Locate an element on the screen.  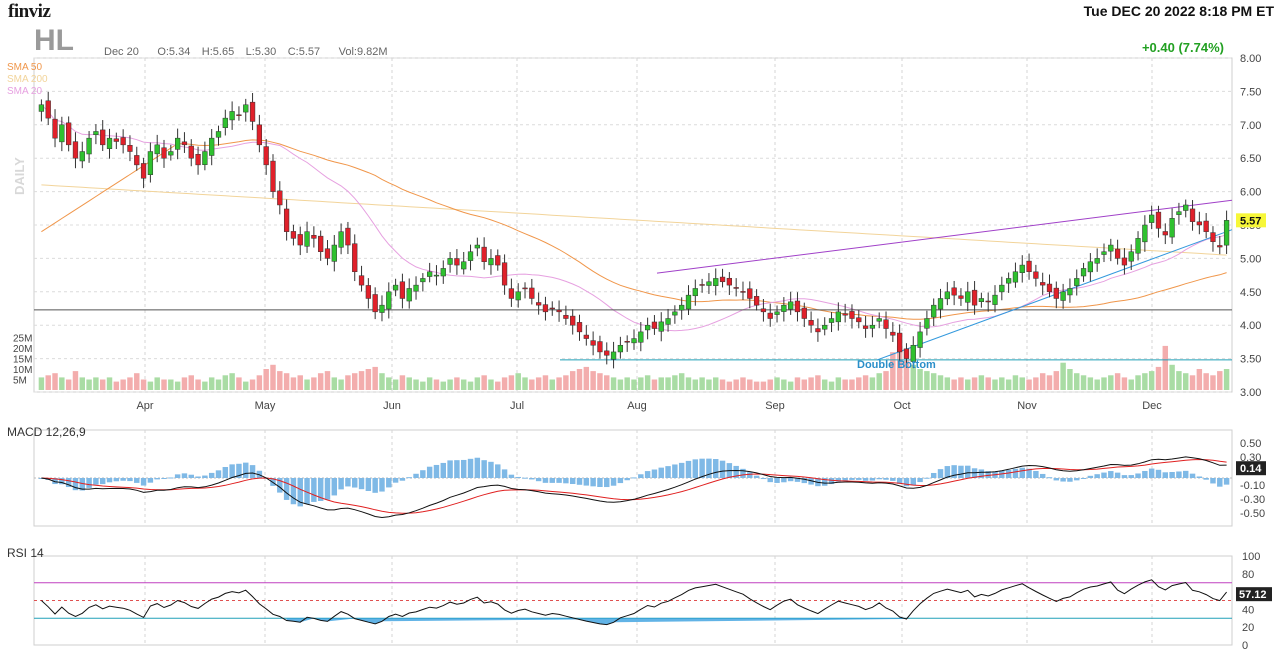
finviz-logo: finviz is located at coordinates (29, 11).